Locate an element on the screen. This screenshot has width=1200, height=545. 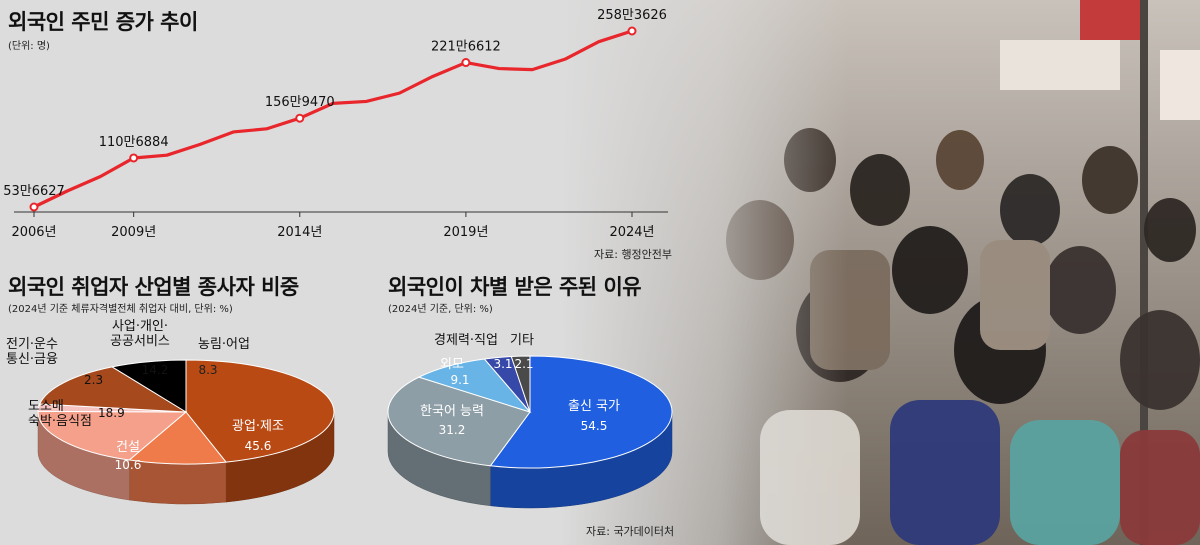
x-tick-label: 2024년 is located at coordinates (631, 232).